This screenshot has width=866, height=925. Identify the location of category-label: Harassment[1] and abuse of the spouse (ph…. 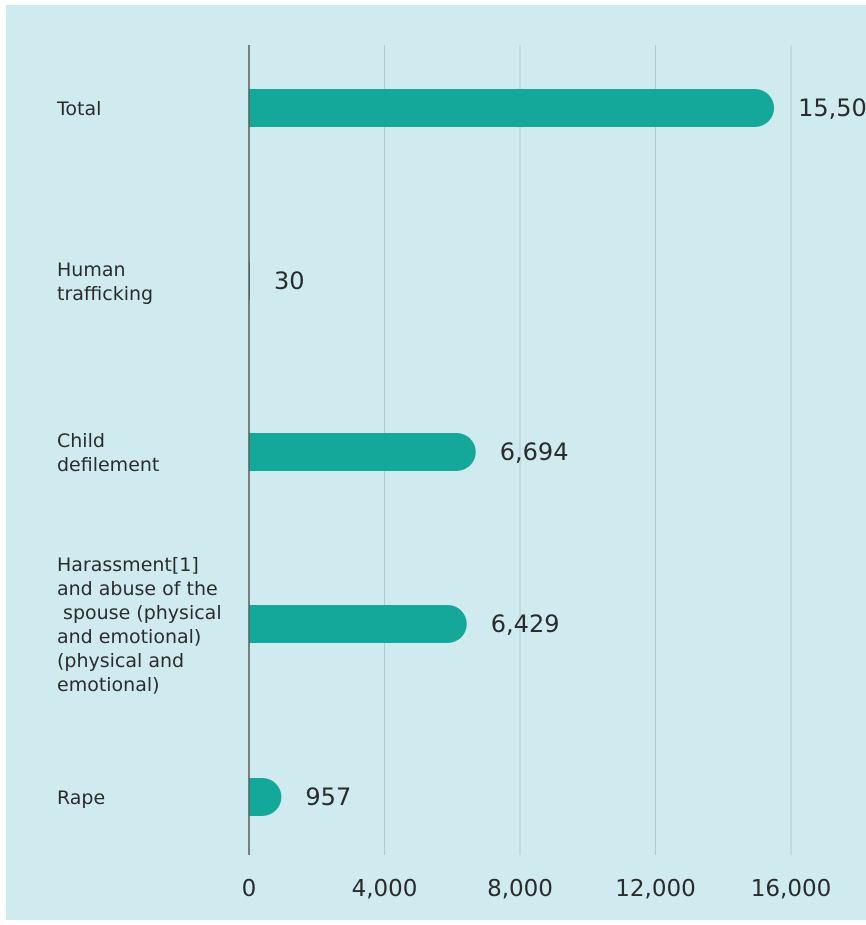
(139, 625).